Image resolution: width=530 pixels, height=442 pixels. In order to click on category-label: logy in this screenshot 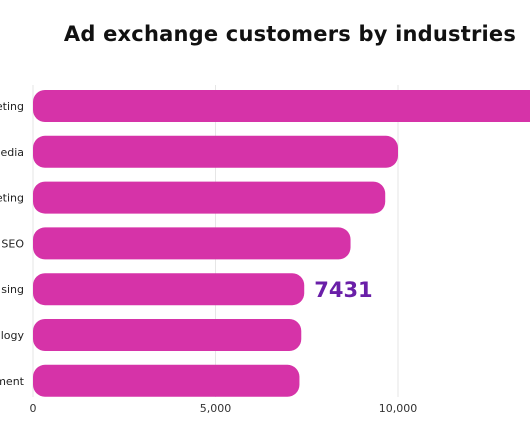, I will do `click(13, 335)`.